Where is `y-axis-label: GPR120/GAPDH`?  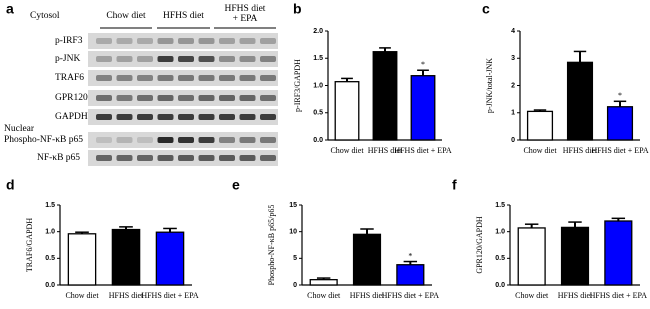
y-axis-label: GPR120/GAPDH is located at coordinates (479, 245).